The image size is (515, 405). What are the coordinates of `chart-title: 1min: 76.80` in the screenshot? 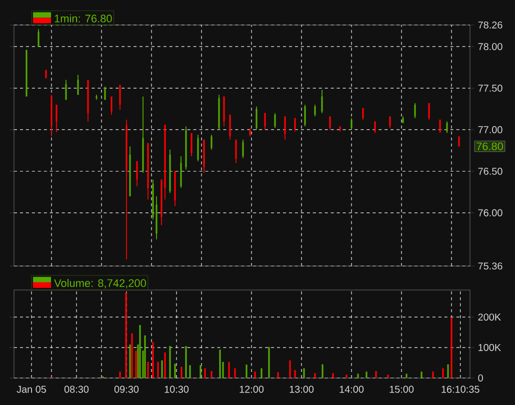 It's located at (83, 18).